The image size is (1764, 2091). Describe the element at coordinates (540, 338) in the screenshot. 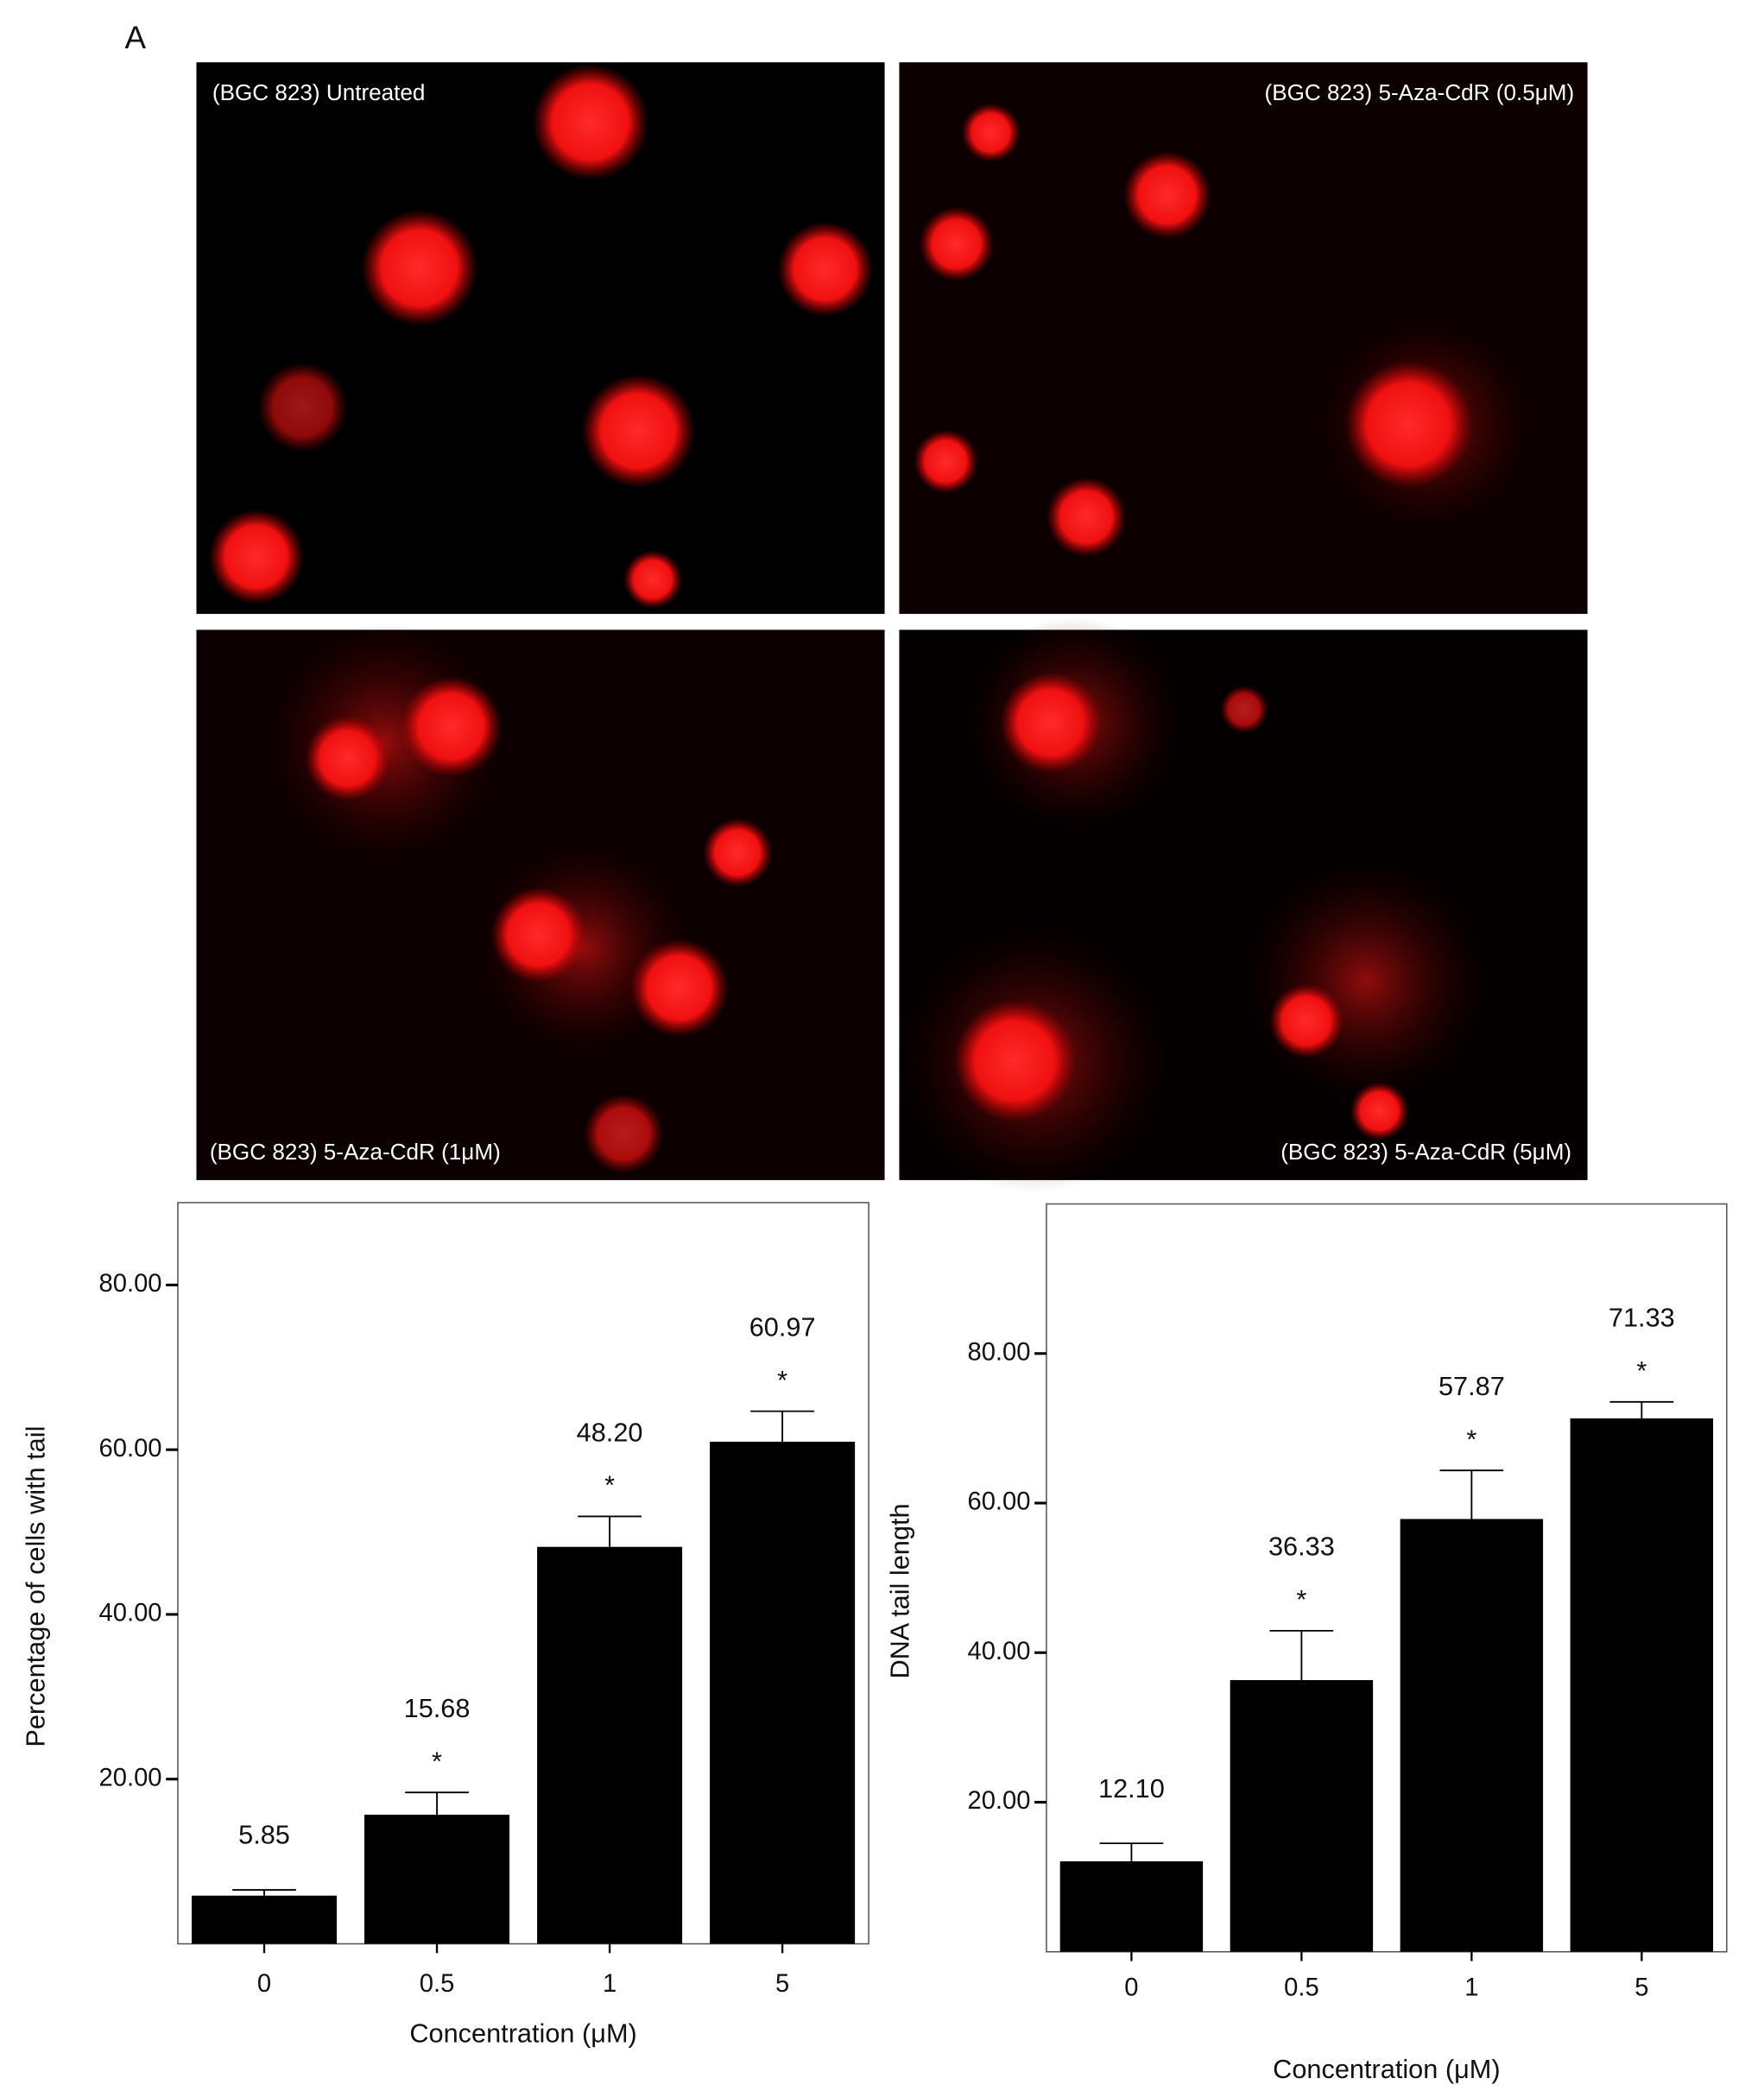

I see `micrograph: (BGC 823) Untreated` at that location.